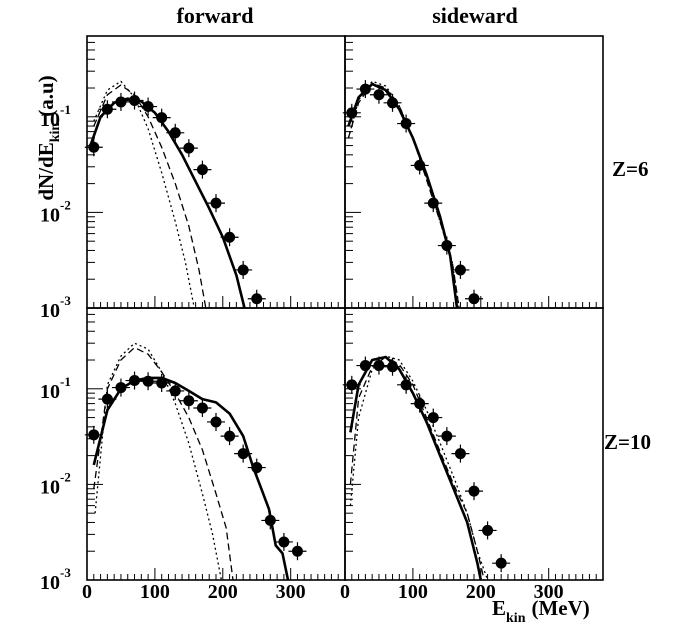 This screenshot has width=682, height=640. I want to click on y-axis-label-unit: (a.u), so click(46, 95).